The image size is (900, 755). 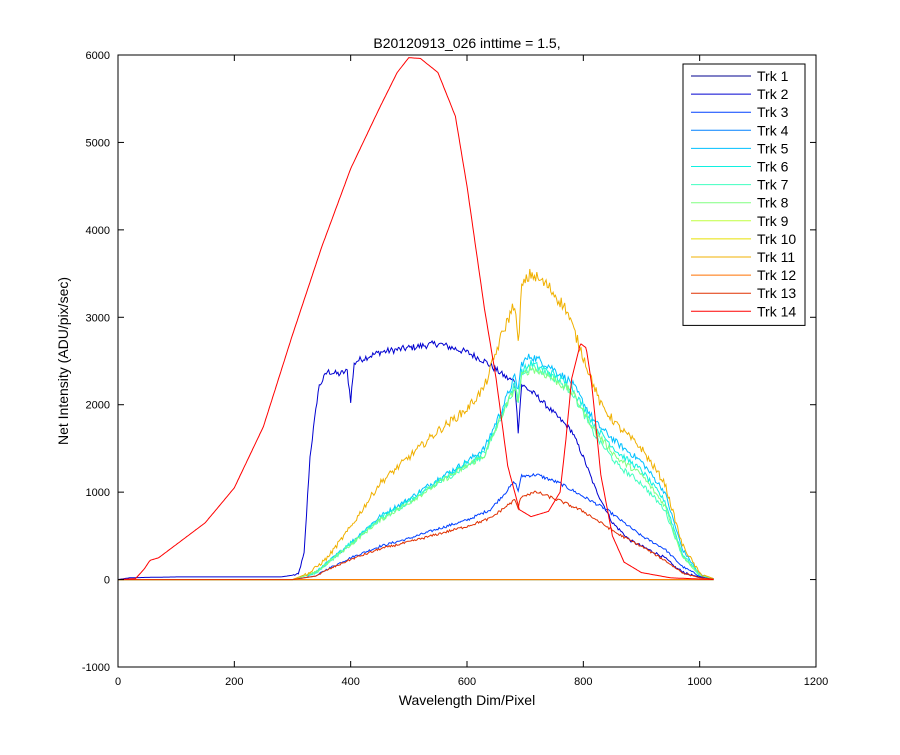 I want to click on legend-label-trk-4: Trk 4, so click(x=773, y=130).